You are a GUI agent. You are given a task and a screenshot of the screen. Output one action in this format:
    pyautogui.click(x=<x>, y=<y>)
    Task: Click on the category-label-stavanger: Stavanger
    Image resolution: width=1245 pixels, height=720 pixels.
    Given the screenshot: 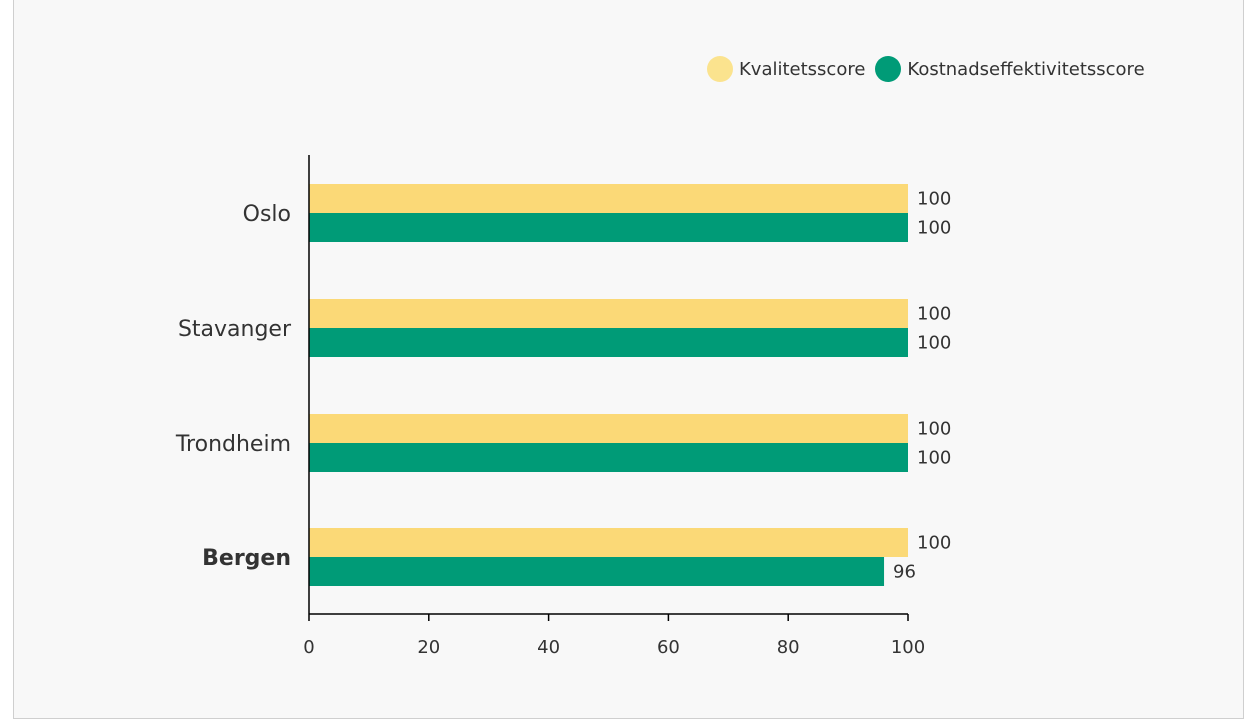 What is the action you would take?
    pyautogui.click(x=235, y=329)
    